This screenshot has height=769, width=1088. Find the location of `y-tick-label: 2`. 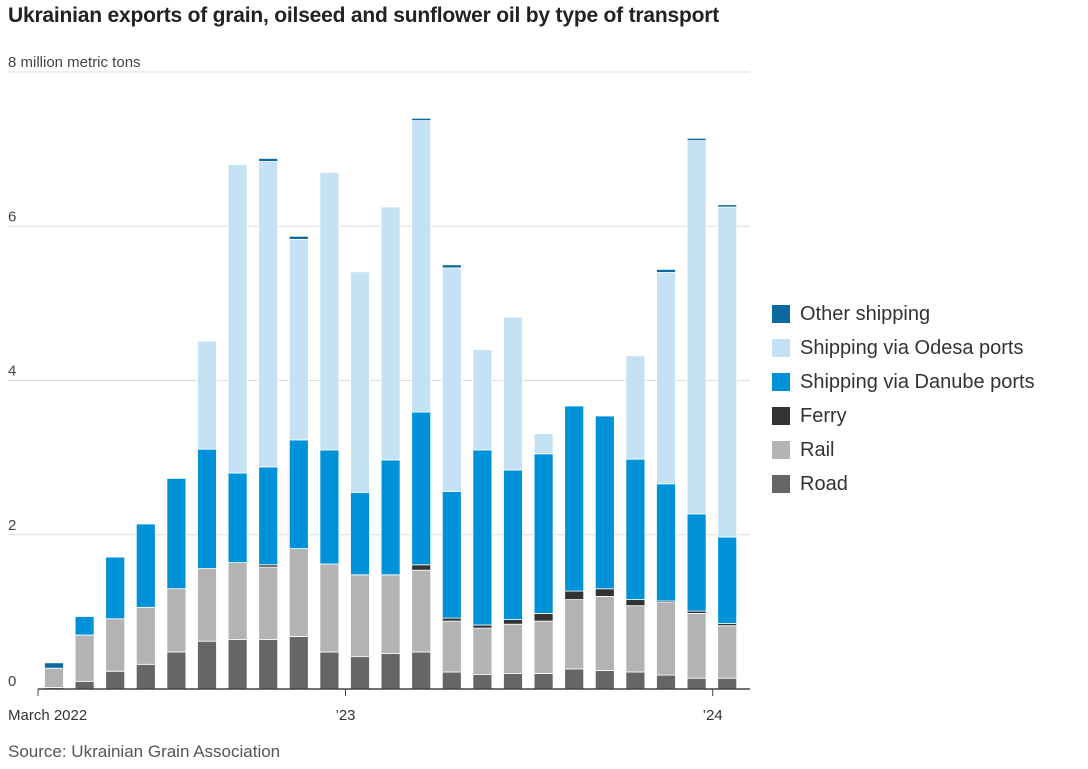

y-tick-label: 2 is located at coordinates (12, 525).